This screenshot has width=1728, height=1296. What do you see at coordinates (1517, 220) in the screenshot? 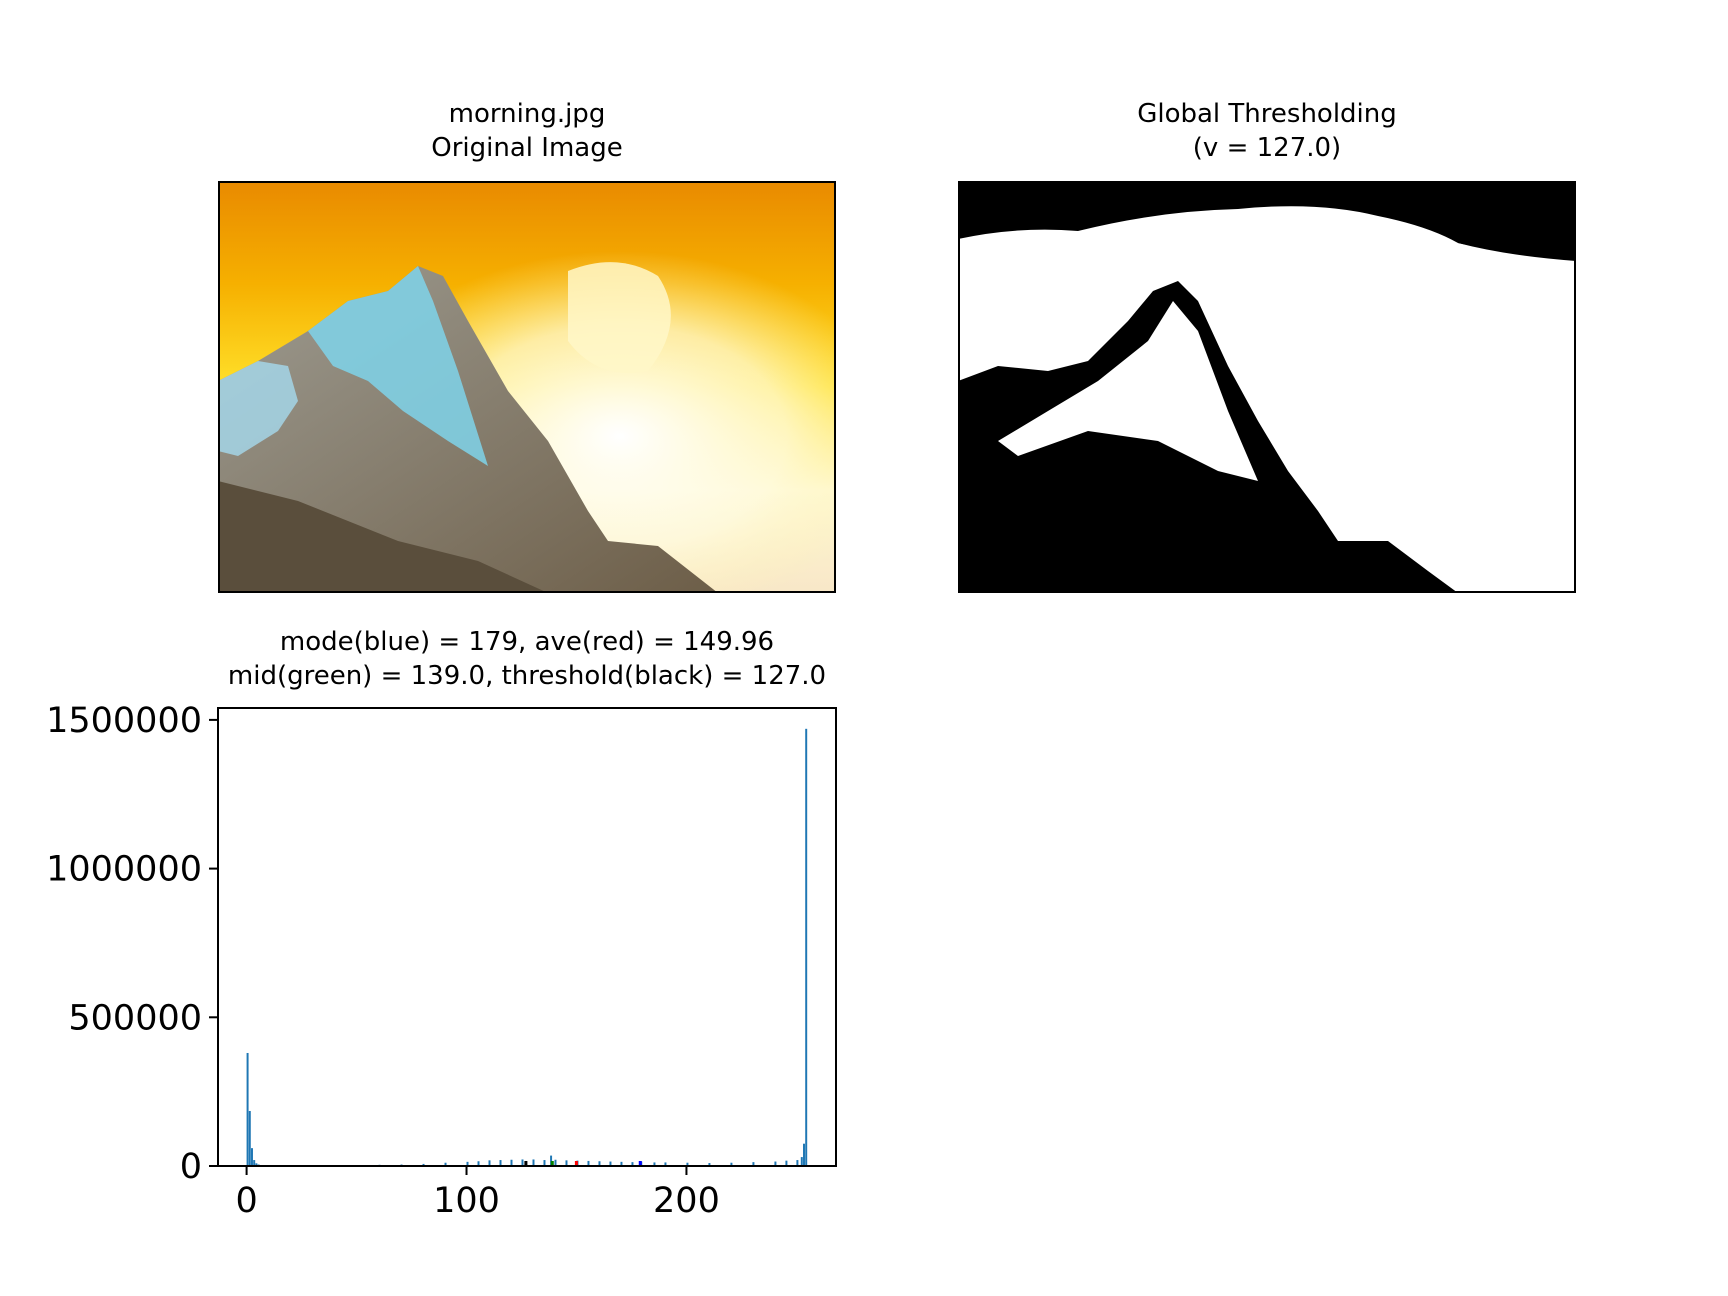
I see `threshold-sky-black-patch` at bounding box center [1517, 220].